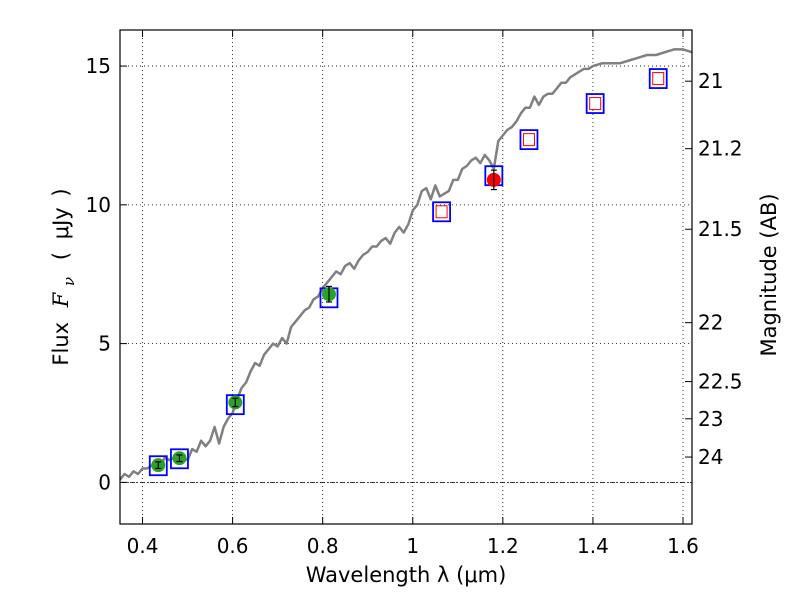 This screenshot has width=800, height=604. I want to click on y2-tick-label: 23, so click(710, 419).